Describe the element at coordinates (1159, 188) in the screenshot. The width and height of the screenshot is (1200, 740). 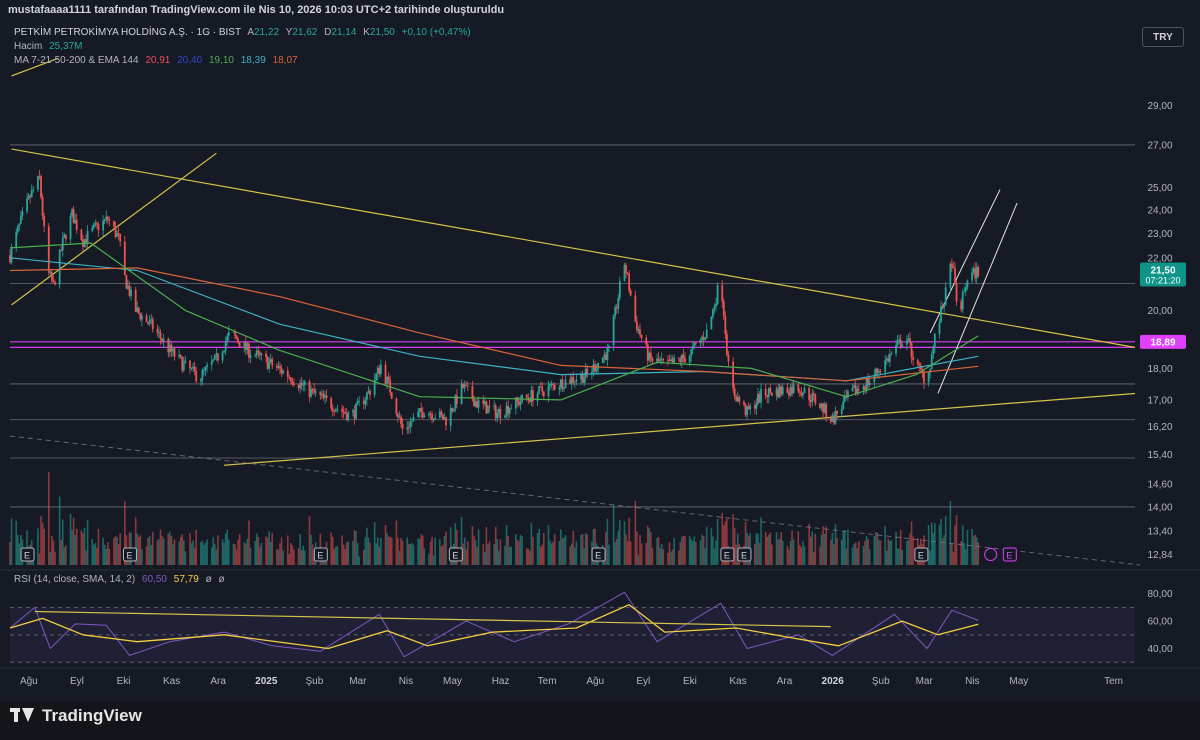
I see `price-axis-tick: 25,00` at that location.